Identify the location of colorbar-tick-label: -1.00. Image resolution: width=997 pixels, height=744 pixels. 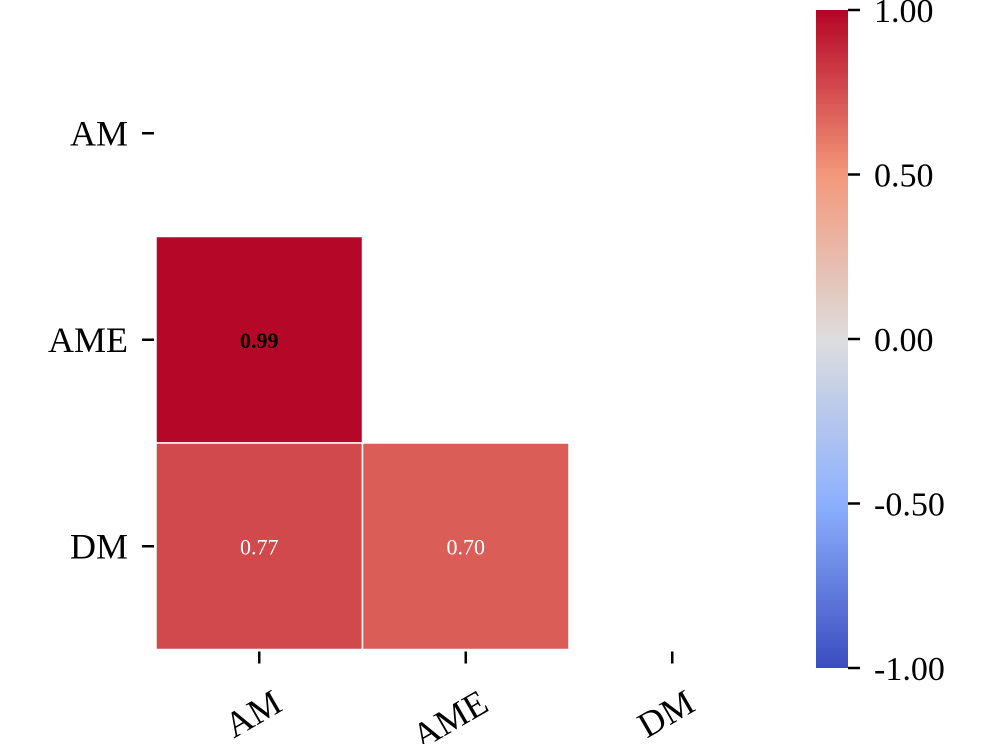
(909, 669).